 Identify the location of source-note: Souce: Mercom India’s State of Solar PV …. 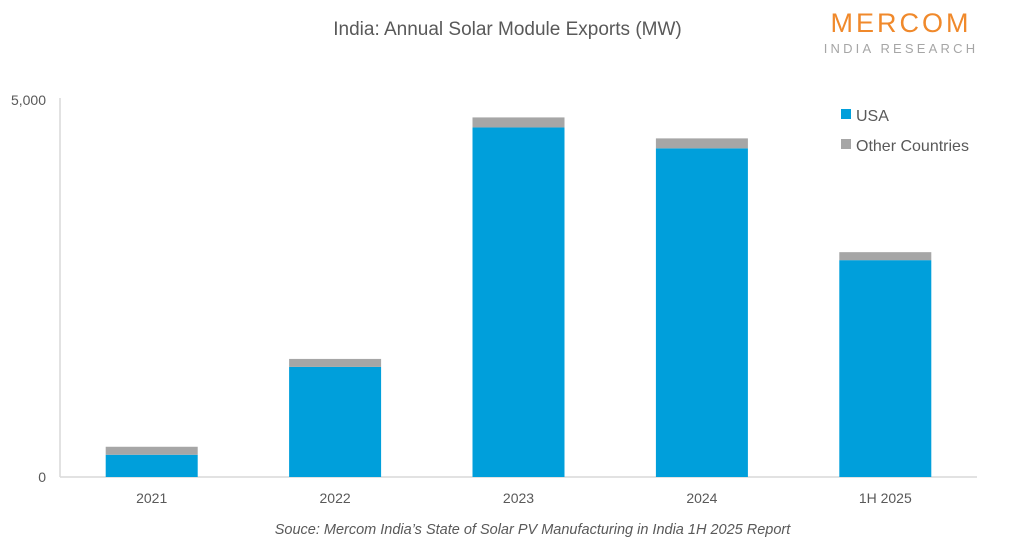
(532, 530).